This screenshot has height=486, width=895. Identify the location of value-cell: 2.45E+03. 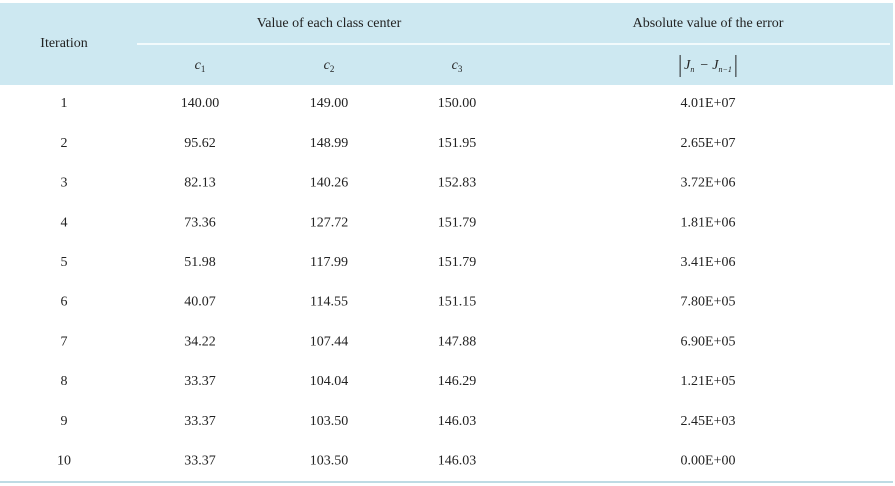
(708, 421).